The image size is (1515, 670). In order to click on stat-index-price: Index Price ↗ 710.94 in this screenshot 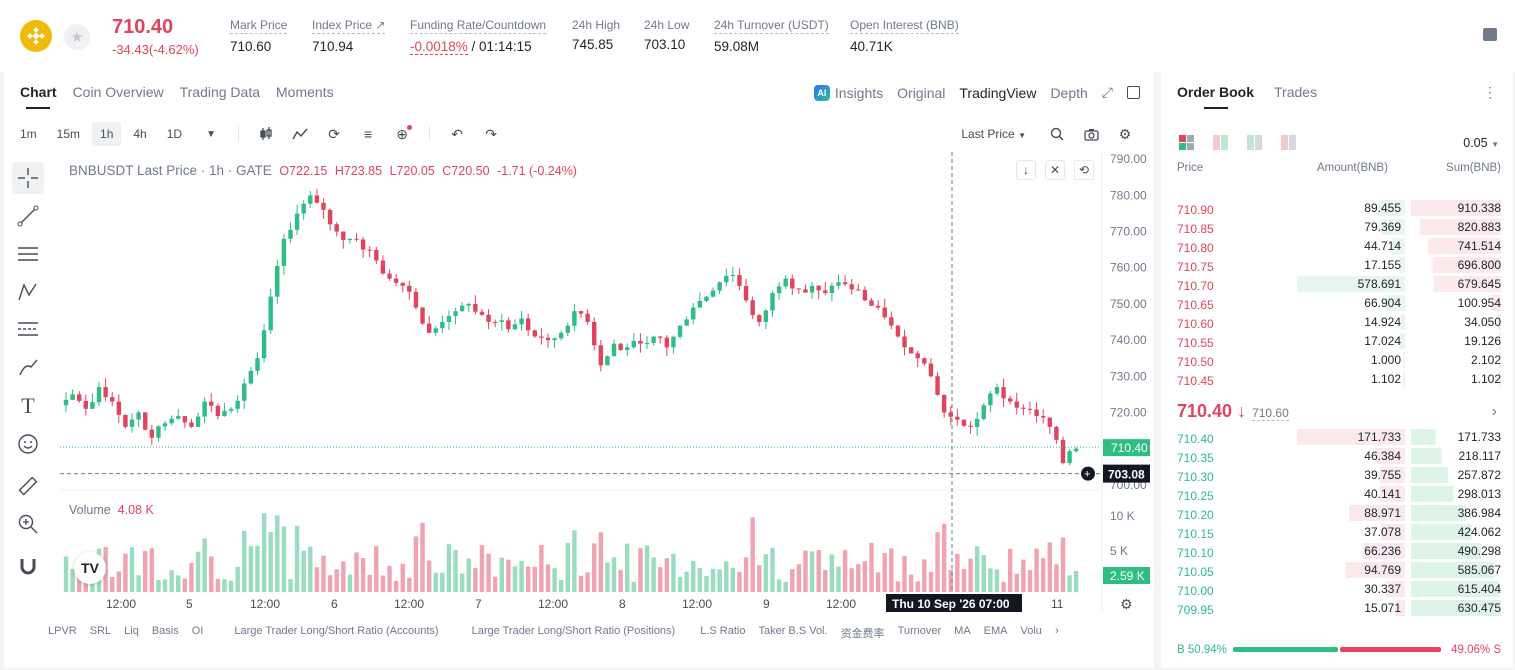, I will do `click(349, 36)`.